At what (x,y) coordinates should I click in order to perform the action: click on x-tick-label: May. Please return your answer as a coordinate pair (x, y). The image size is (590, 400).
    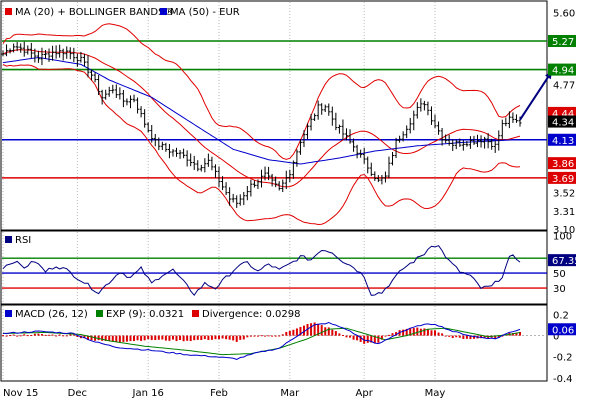
    Looking at the image, I should click on (435, 393).